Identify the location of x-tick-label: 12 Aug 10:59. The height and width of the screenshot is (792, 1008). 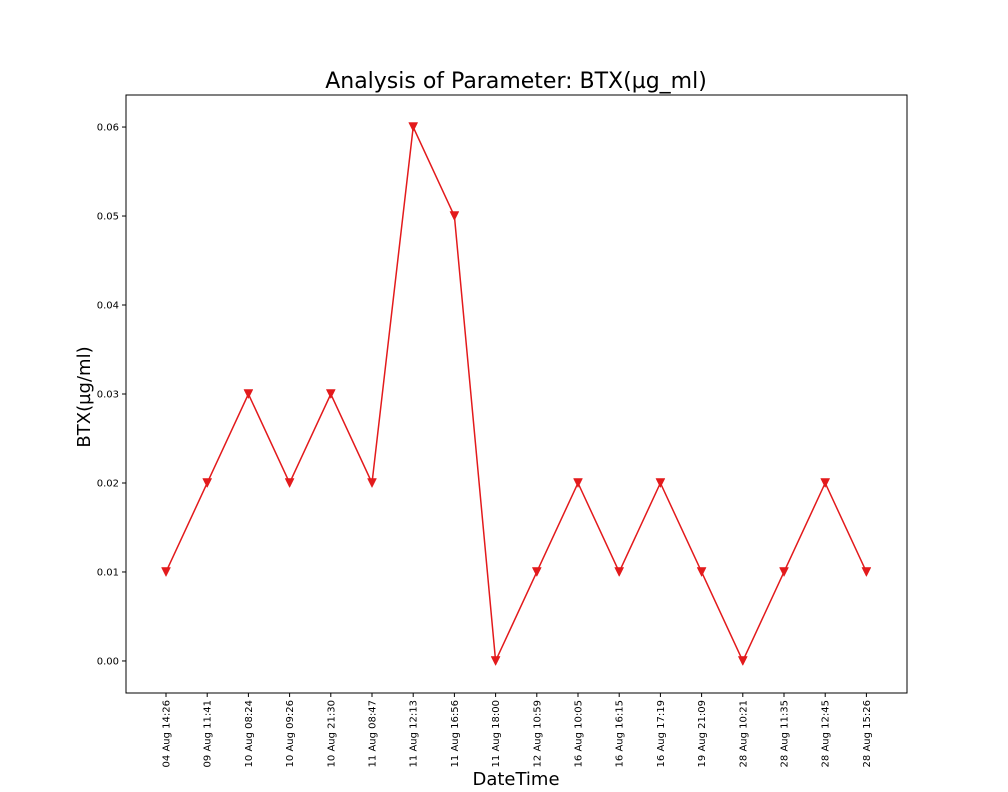
(537, 733).